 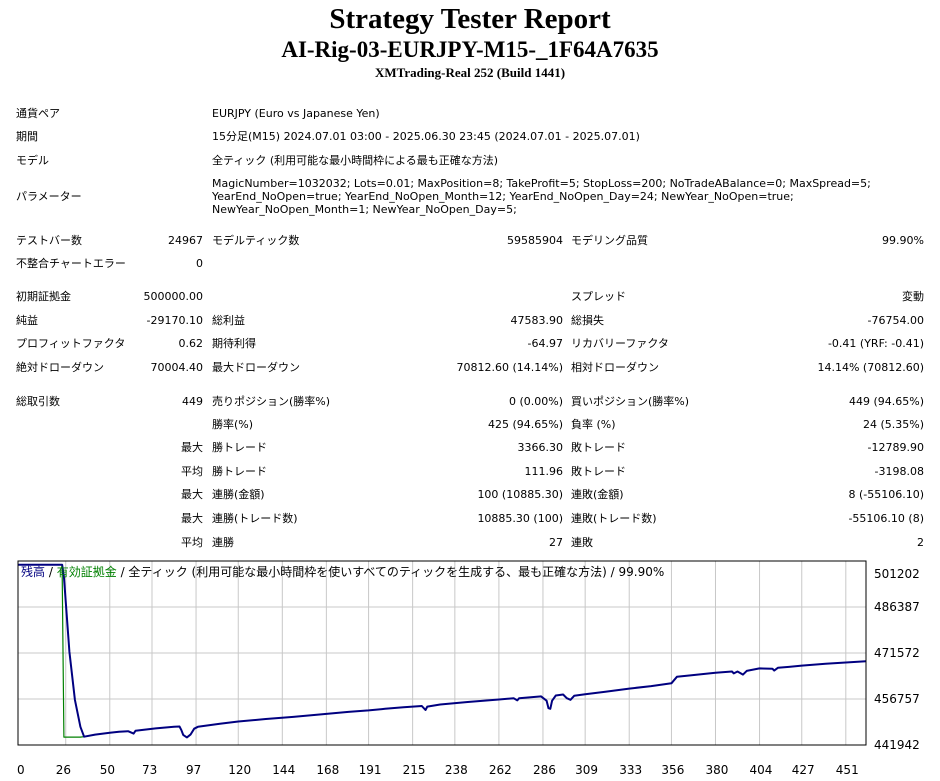 What do you see at coordinates (540, 447) in the screenshot?
I see `largest-win-value: 3366.30` at bounding box center [540, 447].